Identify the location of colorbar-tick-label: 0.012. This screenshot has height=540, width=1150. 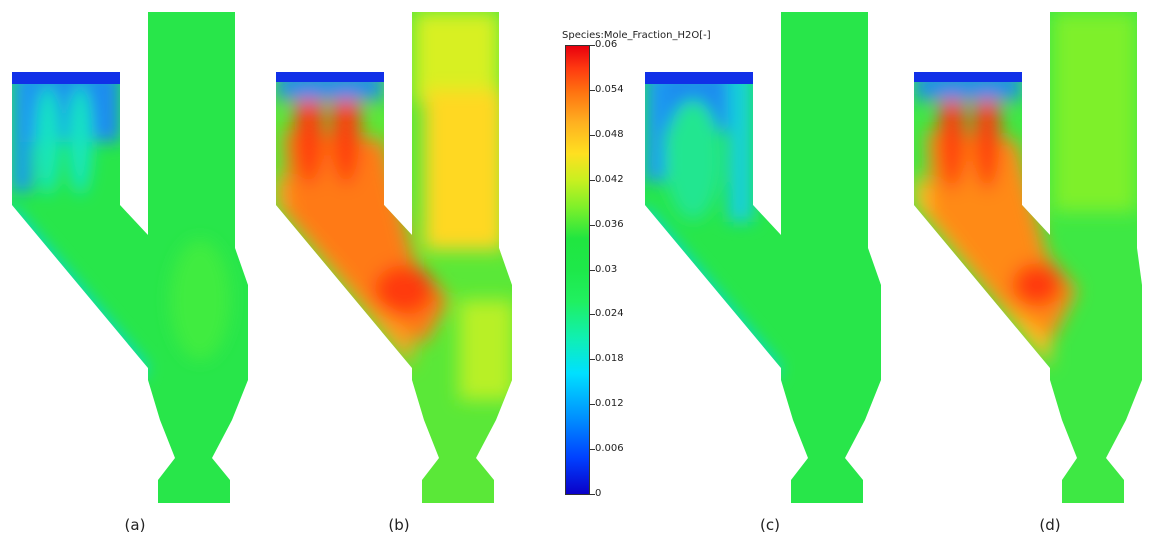
(609, 404).